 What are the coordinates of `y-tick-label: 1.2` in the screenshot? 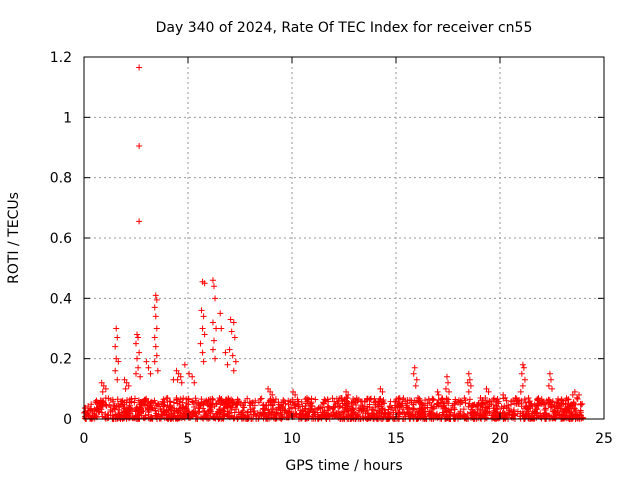 It's located at (61, 58).